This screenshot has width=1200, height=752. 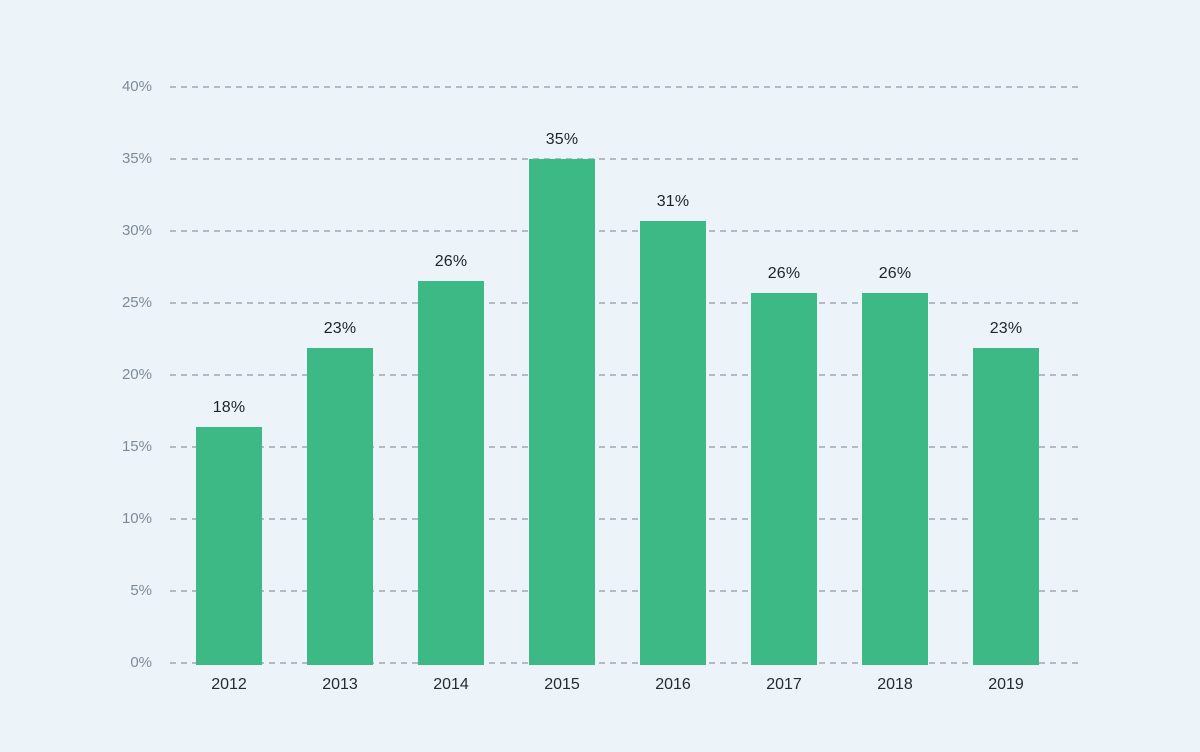 What do you see at coordinates (1006, 328) in the screenshot?
I see `bar-value-label-2019: 23%` at bounding box center [1006, 328].